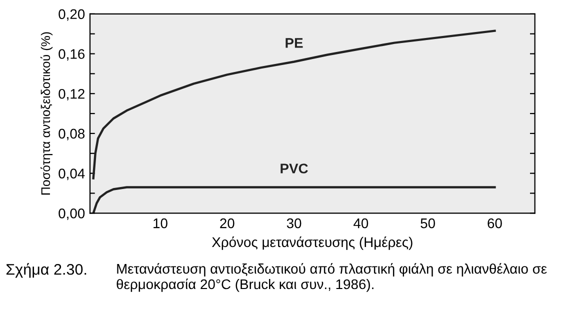 This screenshot has height=331, width=566. I want to click on series-label: PVC, so click(294, 169).